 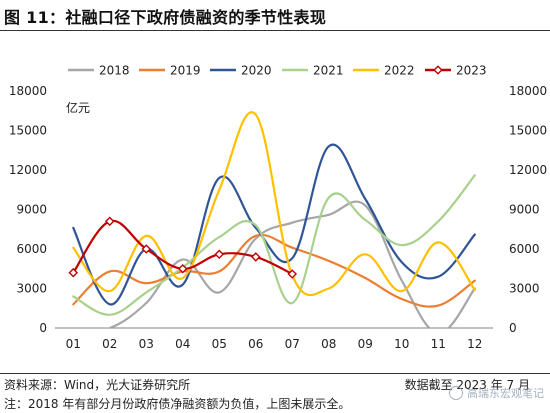 I want to click on x-tick-label: 05, so click(x=219, y=344).